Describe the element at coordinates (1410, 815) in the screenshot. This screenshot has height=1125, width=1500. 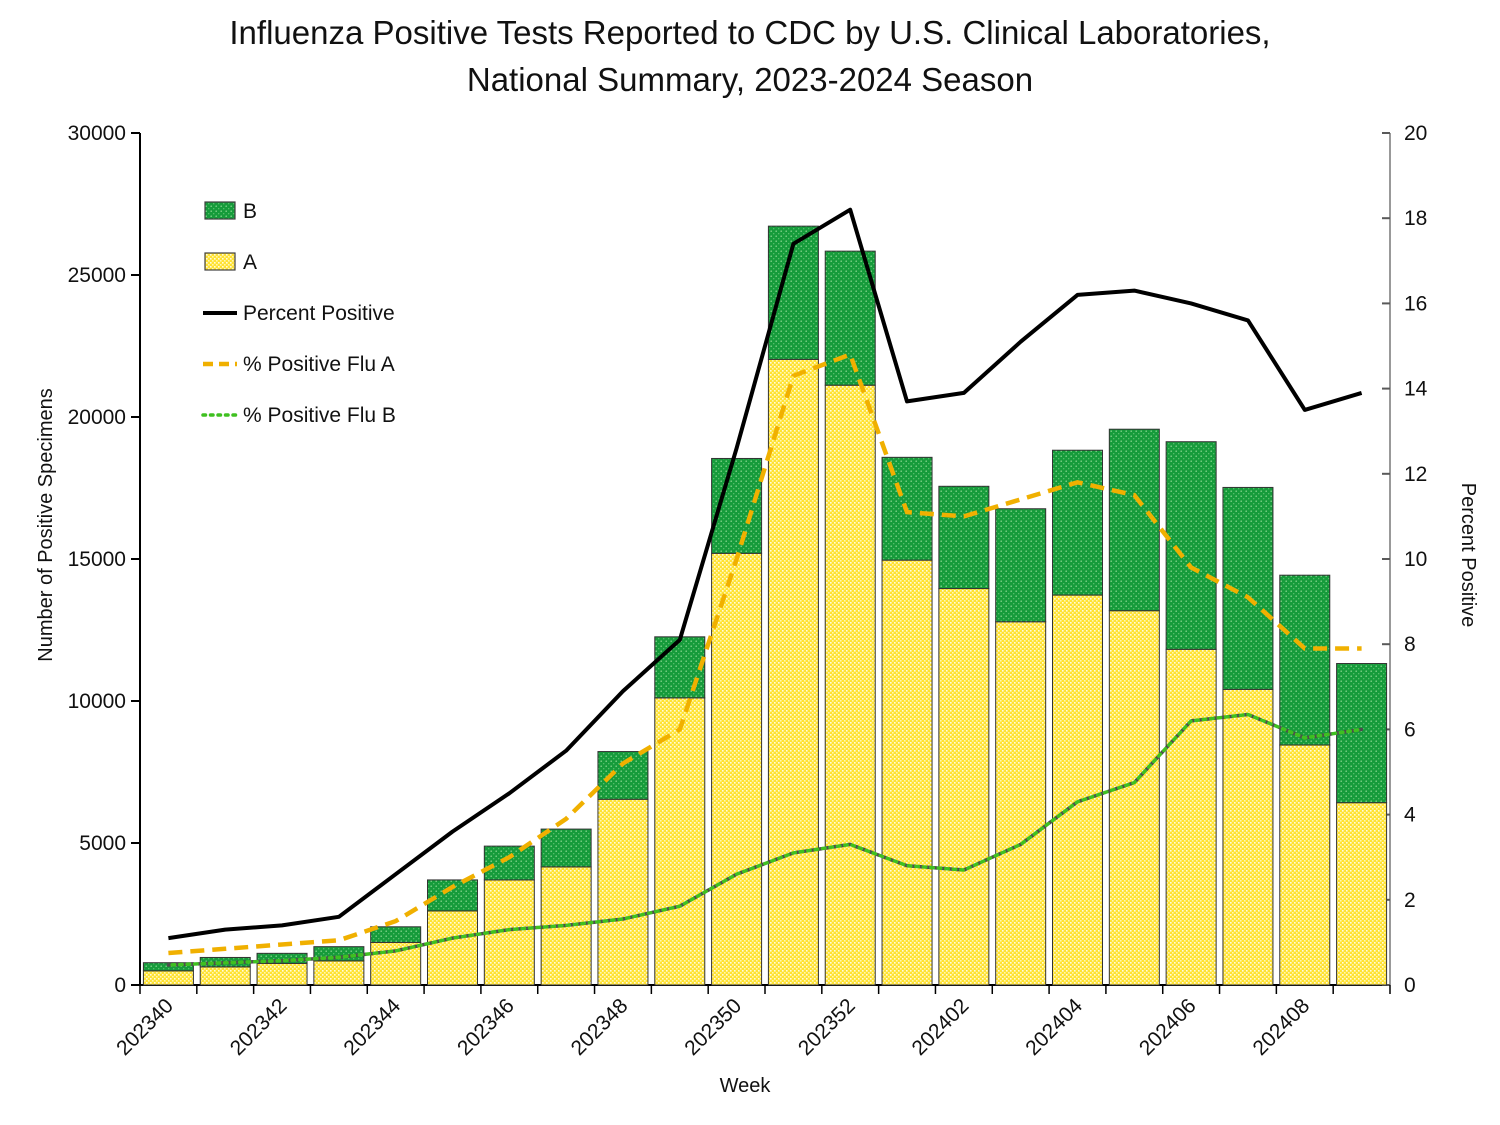
I see `y-right-tick-label: 4` at that location.